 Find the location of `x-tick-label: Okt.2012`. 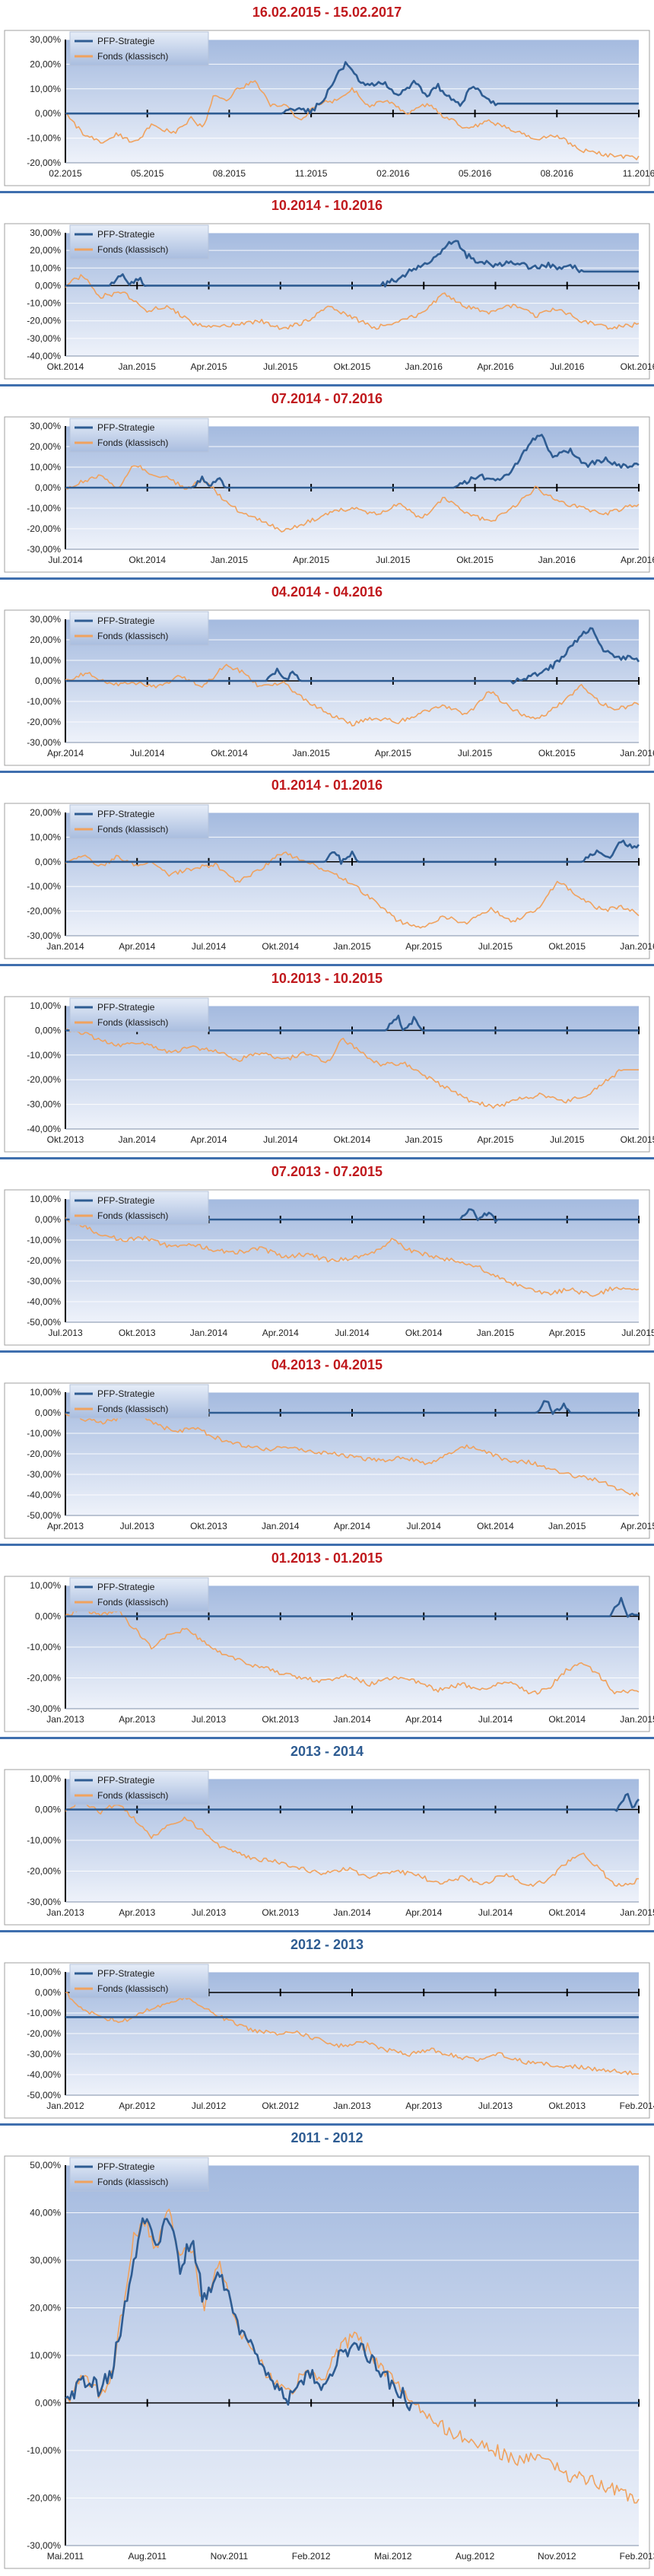

x-tick-label: Okt.2012 is located at coordinates (280, 2106).